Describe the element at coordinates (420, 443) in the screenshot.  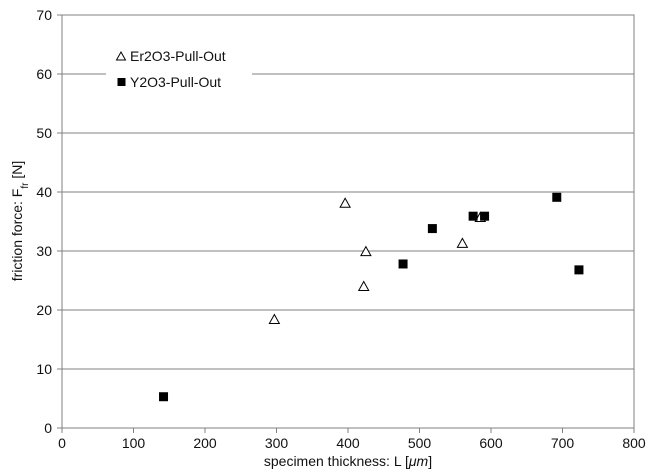
I see `x-tick-label: 500` at that location.